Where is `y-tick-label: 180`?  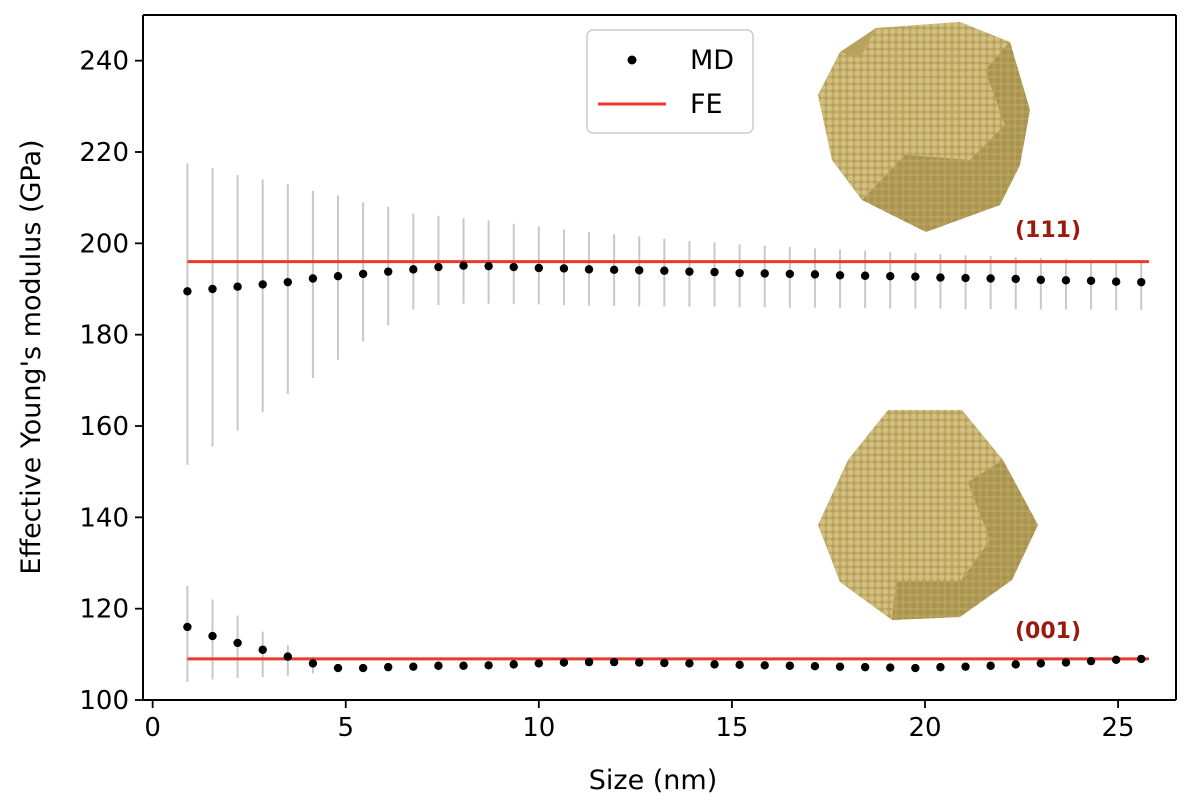 y-tick-label: 180 is located at coordinates (104, 336).